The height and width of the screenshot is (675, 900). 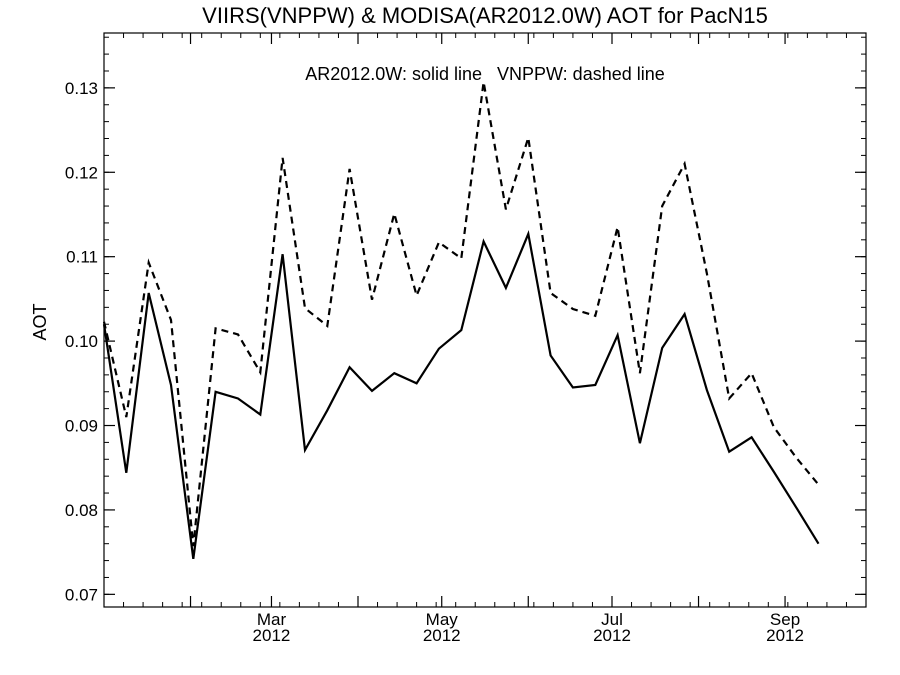 I want to click on y-tick-label: 0.10, so click(x=81, y=341).